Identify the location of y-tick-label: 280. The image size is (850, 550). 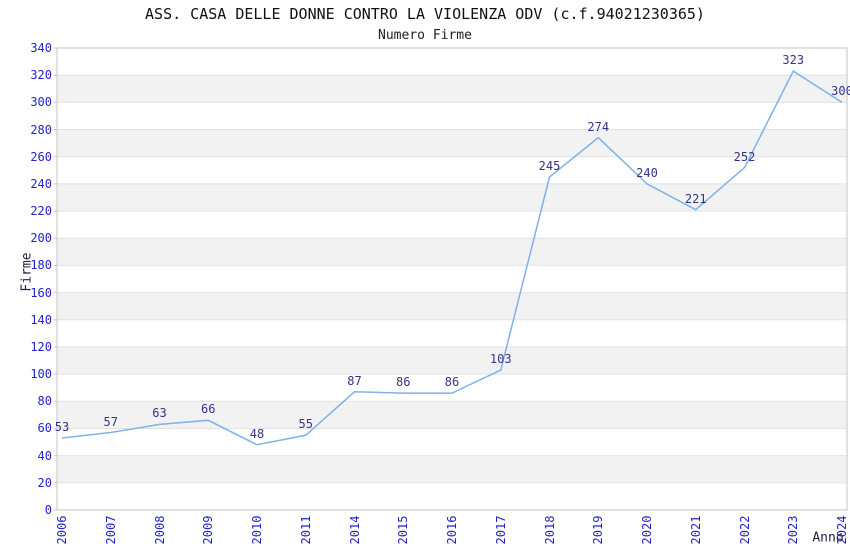
(41, 129).